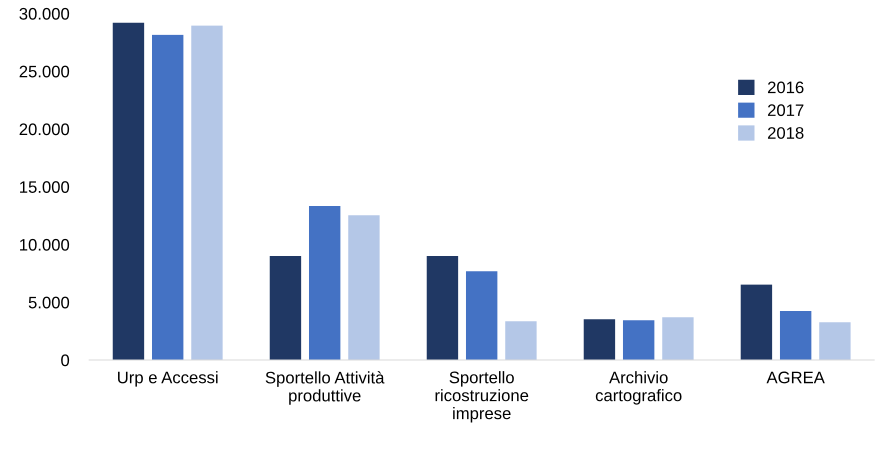 The image size is (892, 450). I want to click on legend-label: 2016, so click(786, 88).